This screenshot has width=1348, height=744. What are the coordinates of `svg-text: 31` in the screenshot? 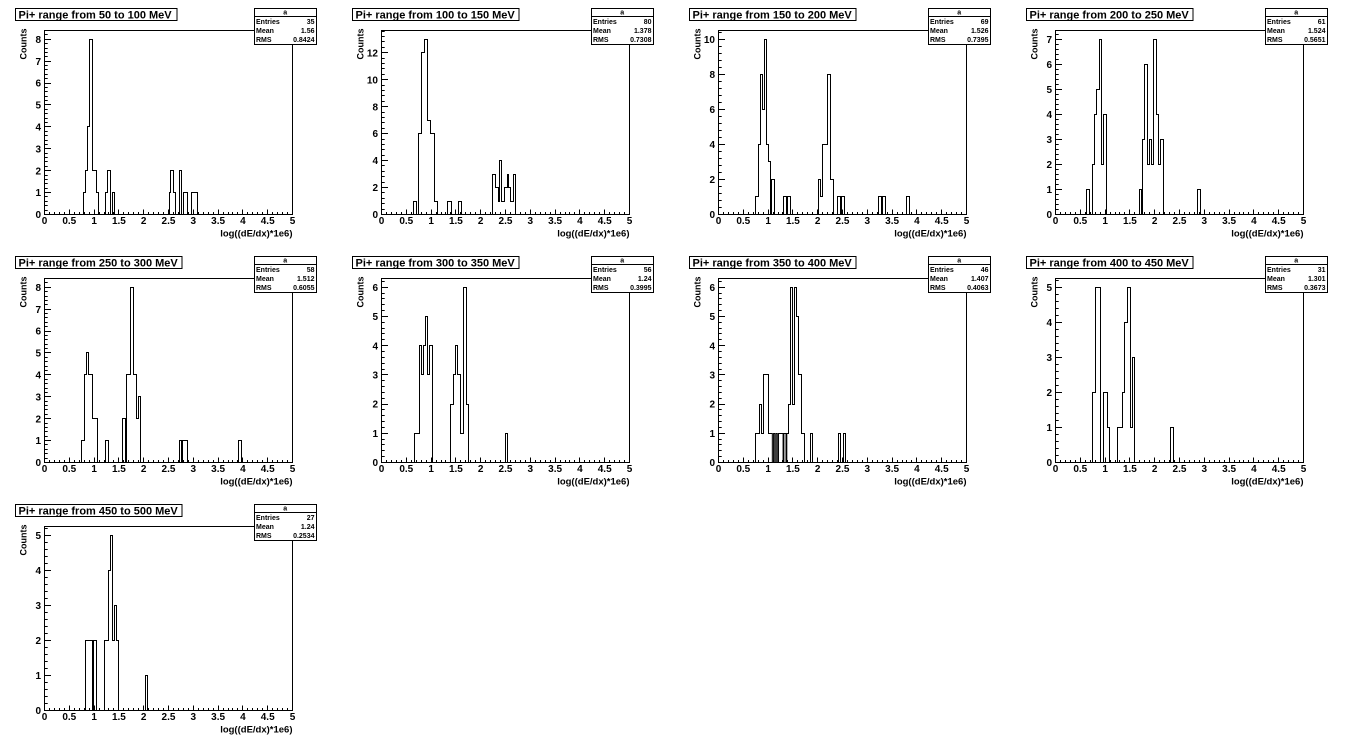 It's located at (1322, 270).